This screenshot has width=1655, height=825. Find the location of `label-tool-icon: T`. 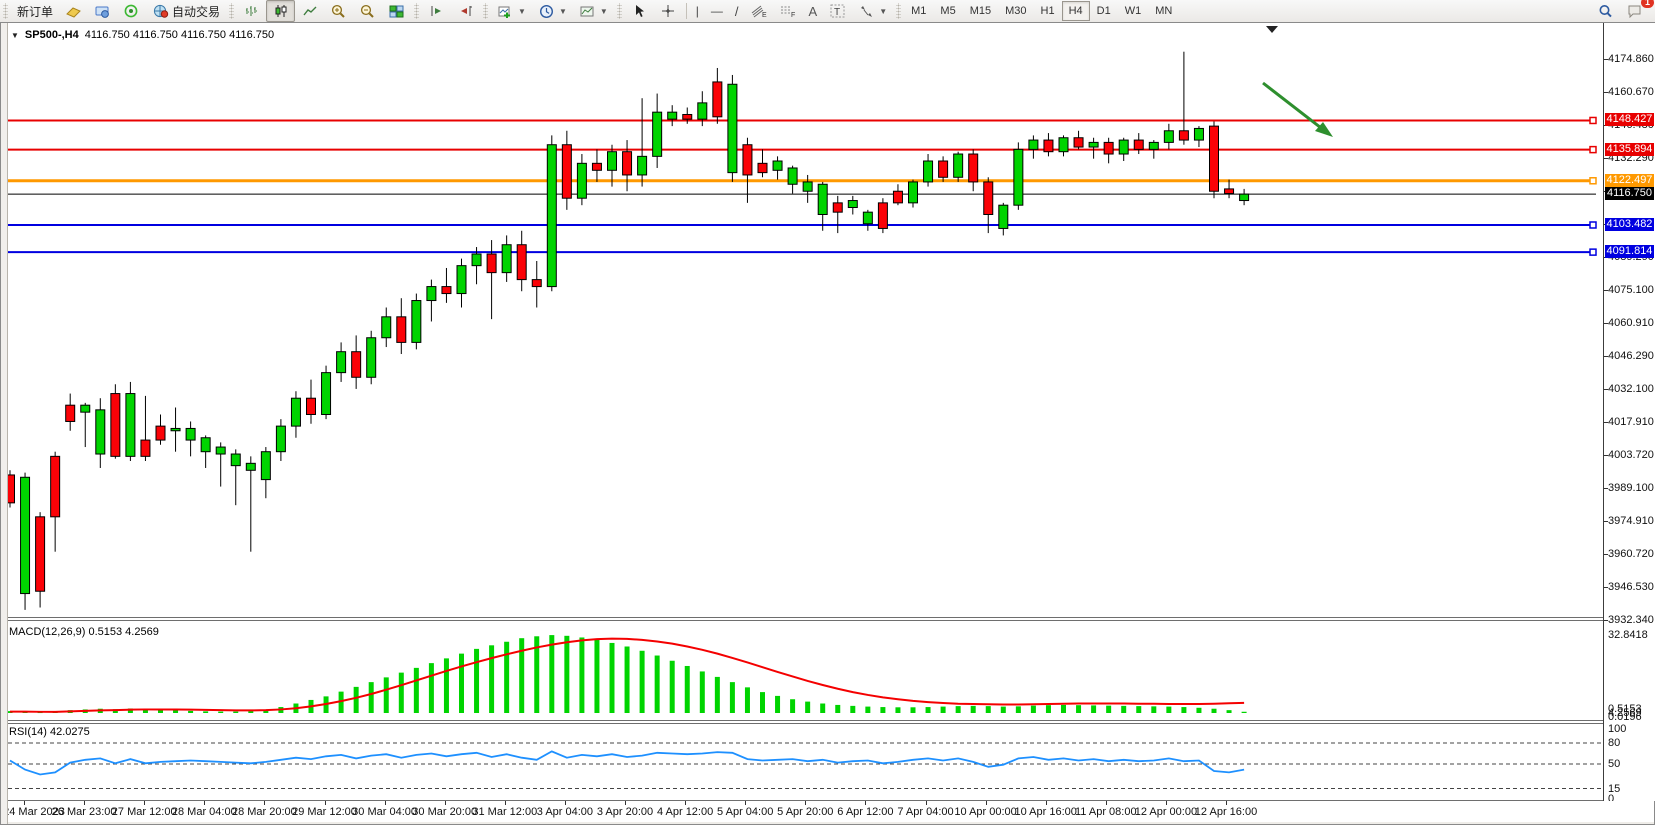

label-tool-icon: T is located at coordinates (837, 11).